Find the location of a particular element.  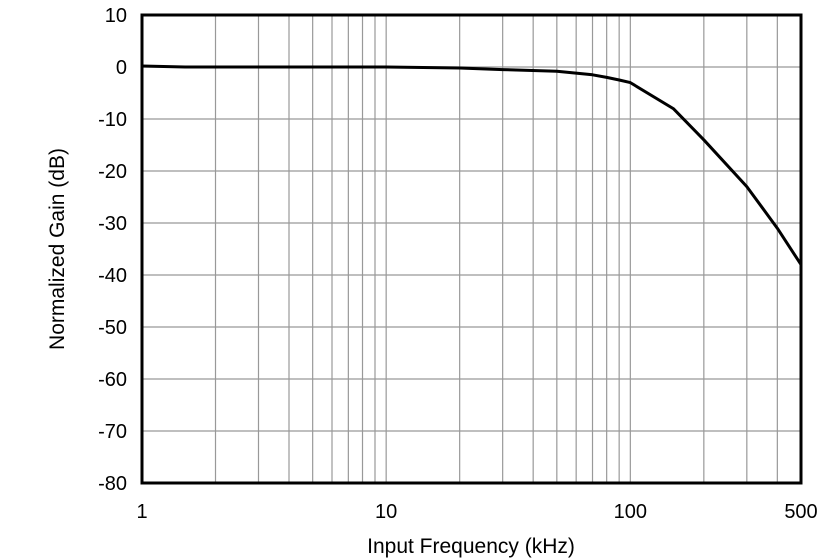

x-tick-label: 1 is located at coordinates (141, 512).